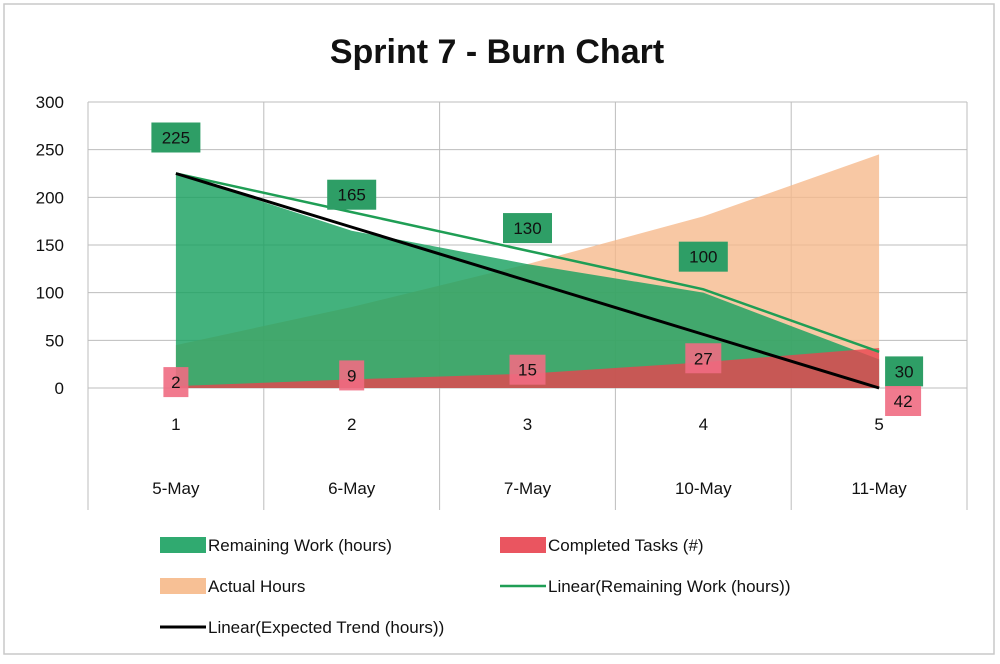 The width and height of the screenshot is (1000, 664). I want to click on data-label-completed-tasks: 2, so click(175, 382).